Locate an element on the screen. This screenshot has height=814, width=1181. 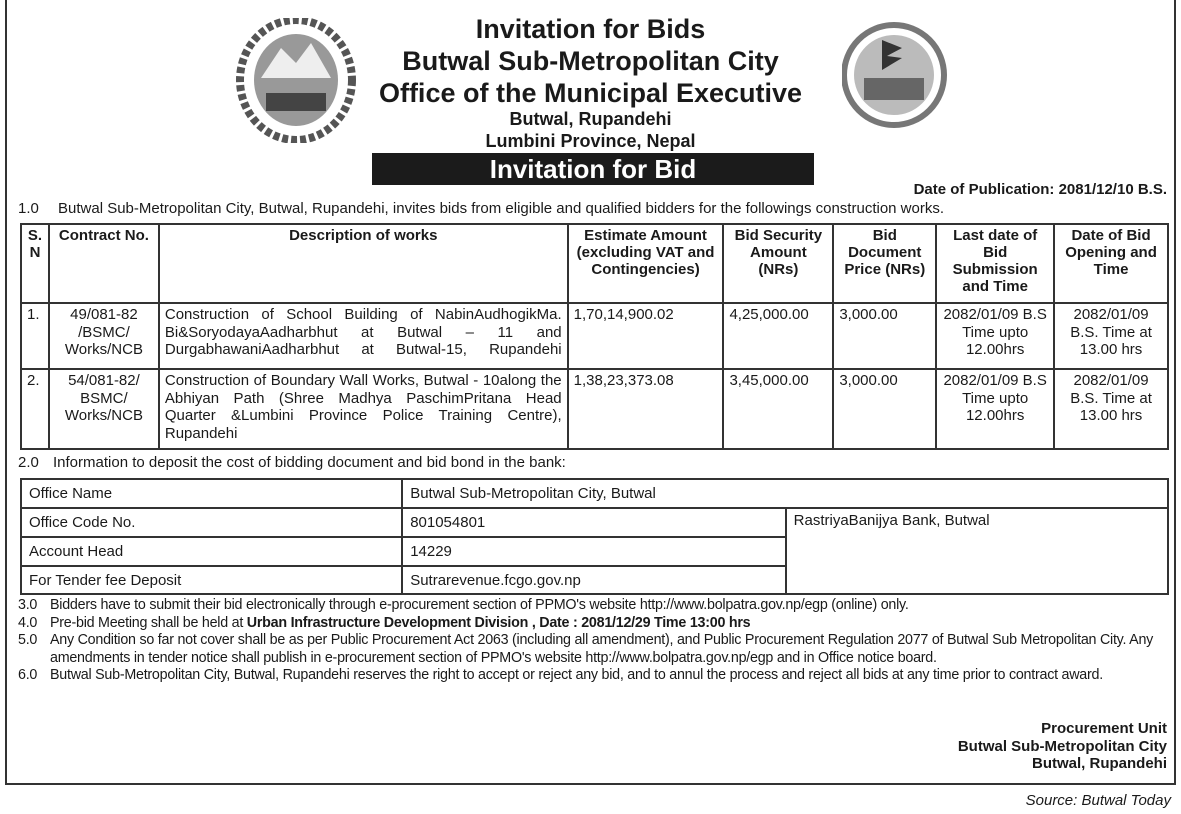
bank-name: RastriyaBanijya Bank, Butwal is located at coordinates (977, 551).